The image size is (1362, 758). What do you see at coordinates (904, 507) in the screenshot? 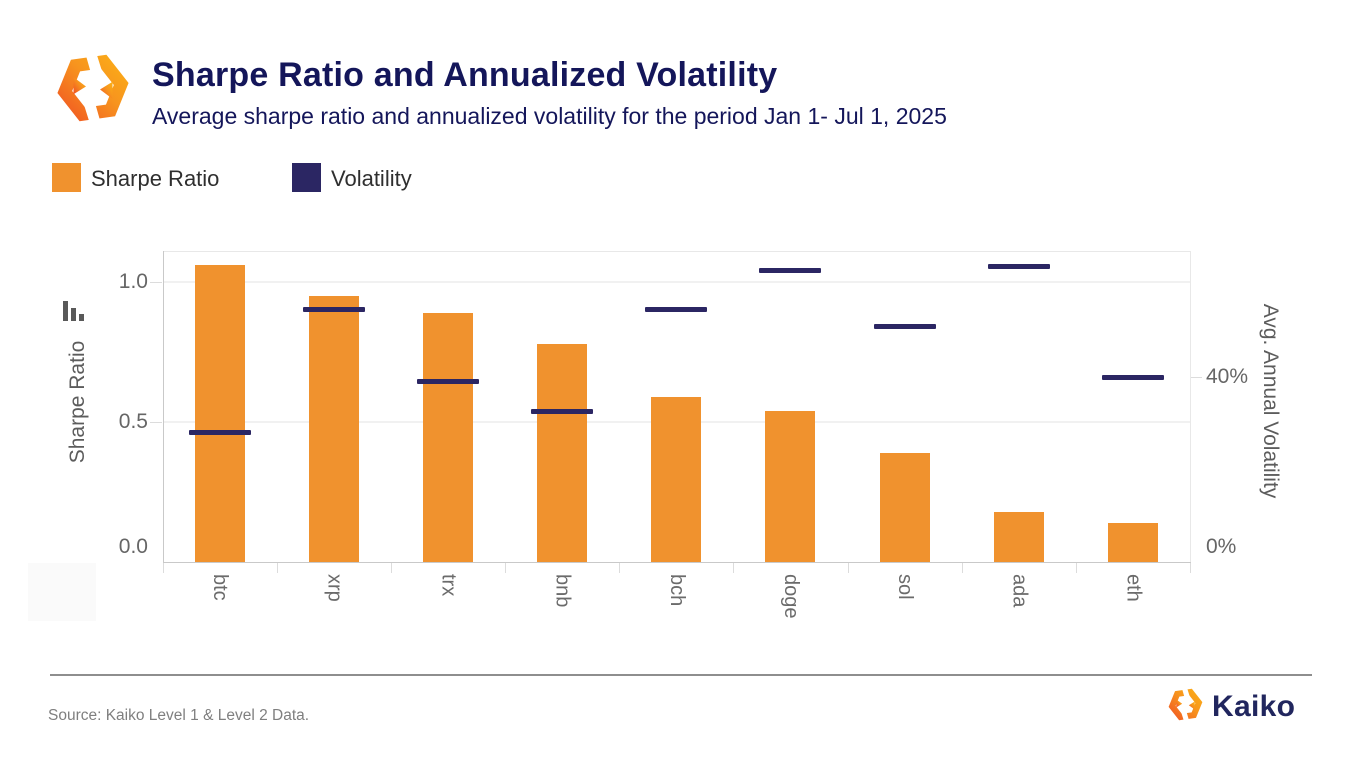
I see `sharpe-bar-sol` at bounding box center [904, 507].